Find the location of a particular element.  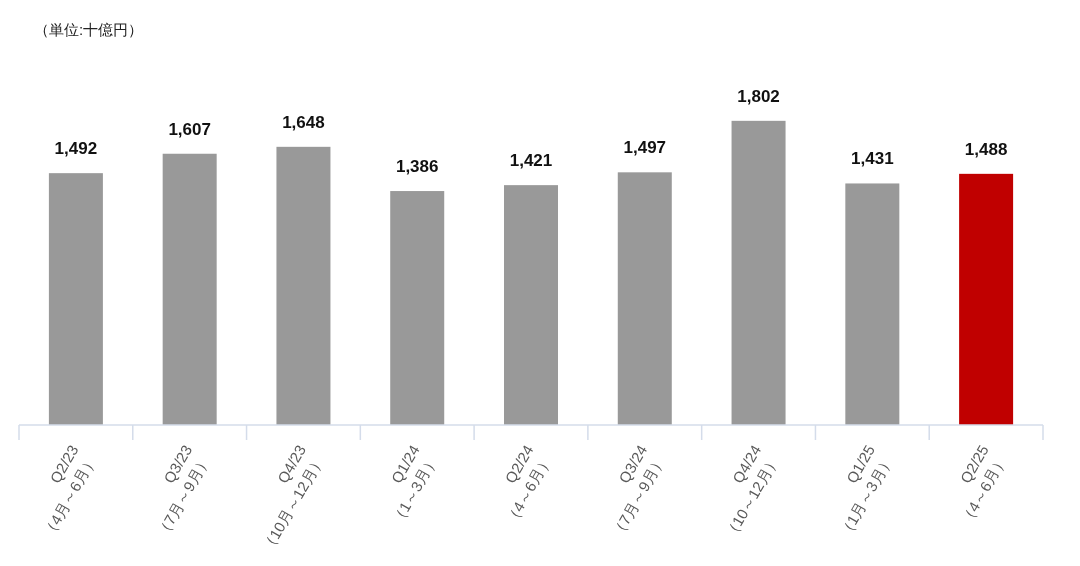

data-label: 1,802 is located at coordinates (758, 96).